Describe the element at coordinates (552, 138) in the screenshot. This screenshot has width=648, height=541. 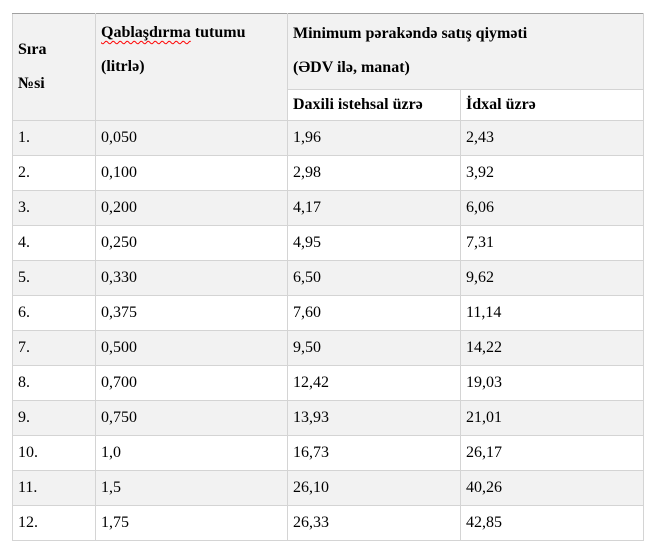
I see `import-price-cell: 2,43` at that location.